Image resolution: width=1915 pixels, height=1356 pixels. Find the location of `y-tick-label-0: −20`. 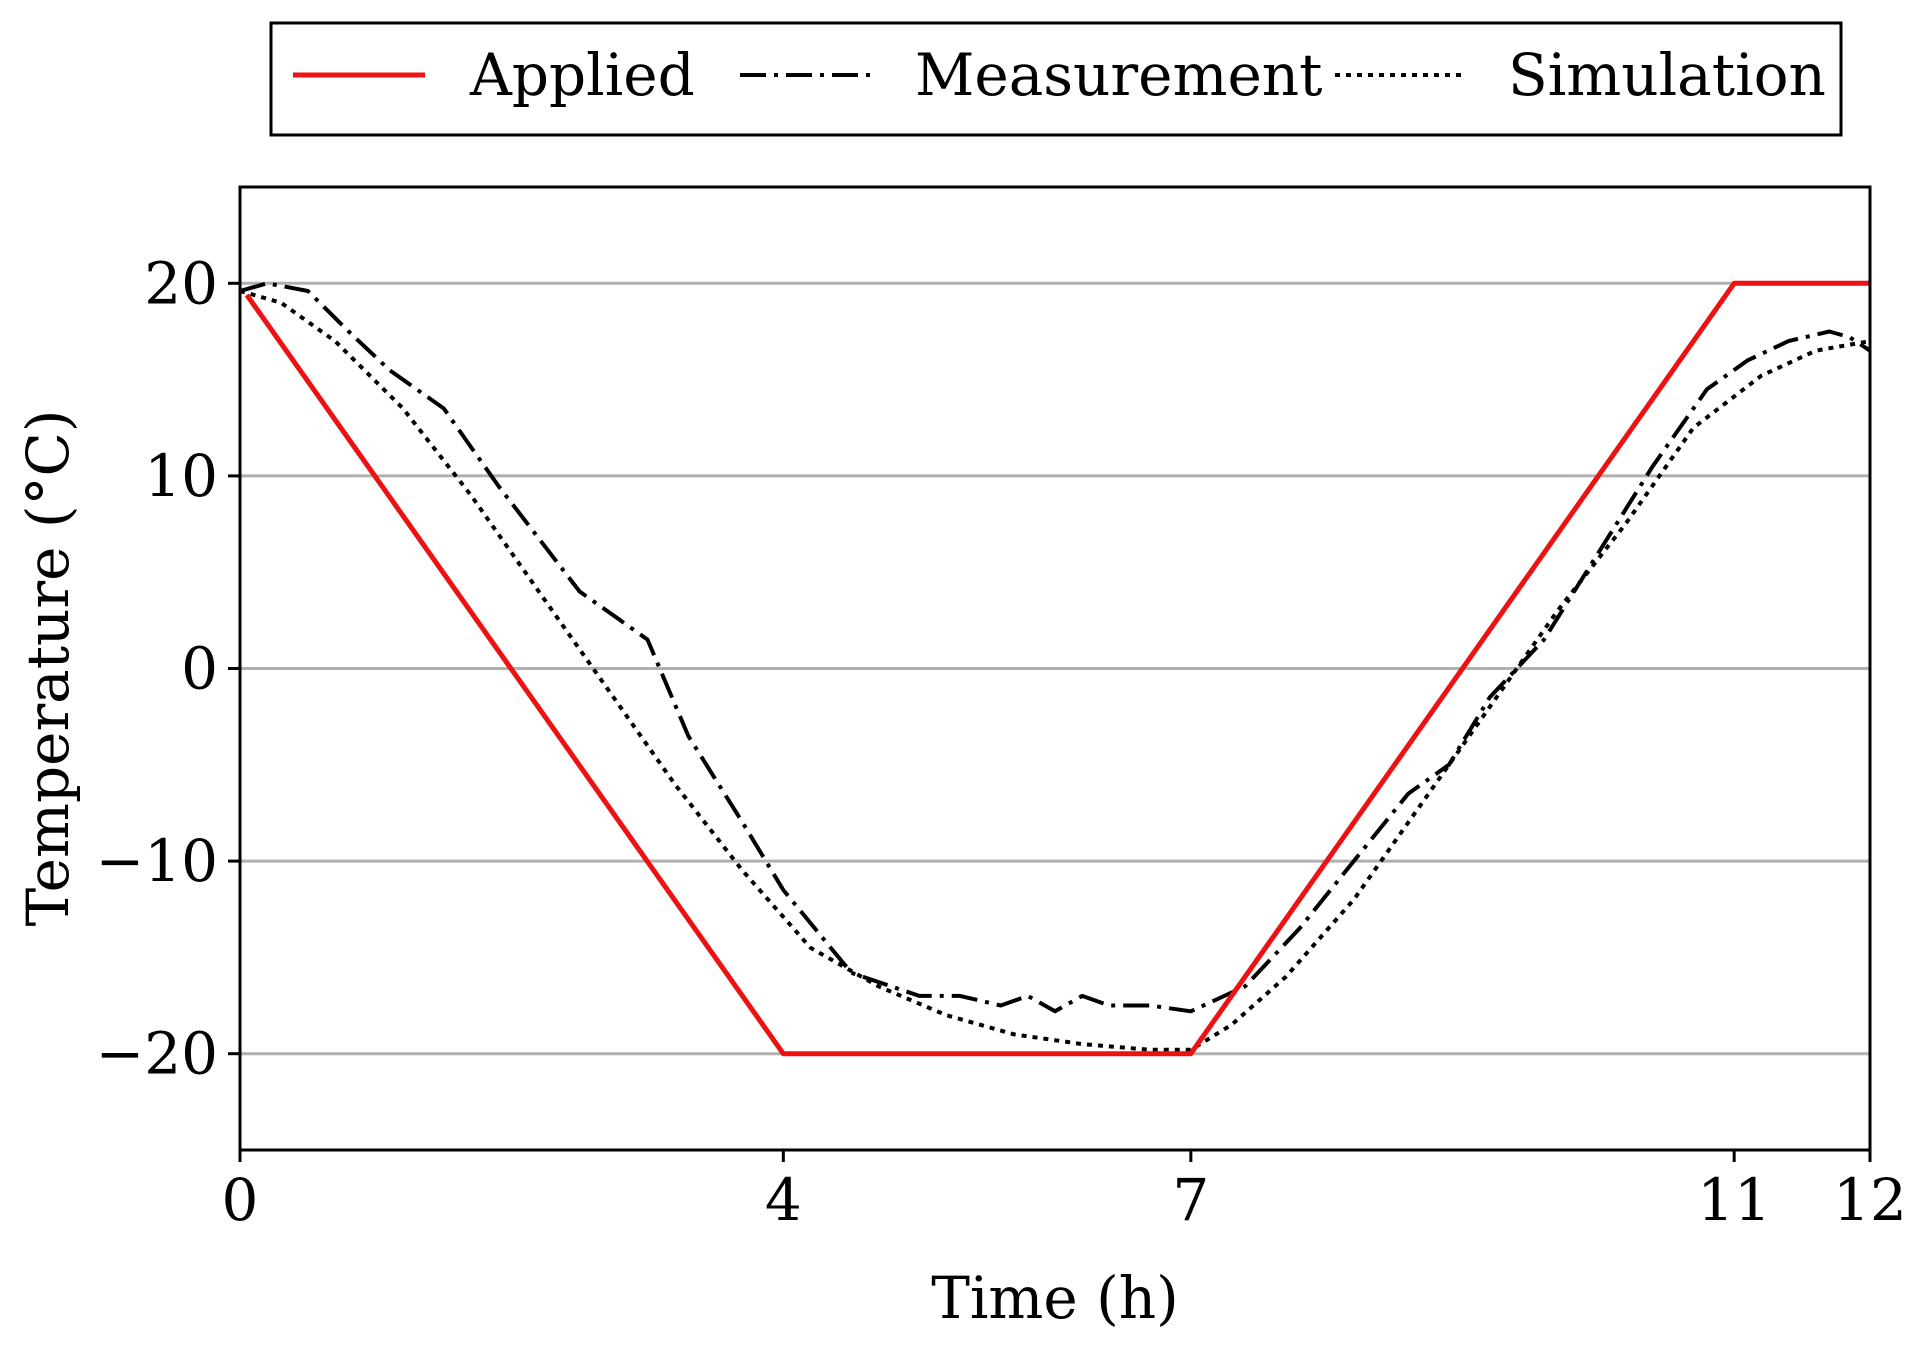

y-tick-label-0: −20 is located at coordinates (157, 1054).